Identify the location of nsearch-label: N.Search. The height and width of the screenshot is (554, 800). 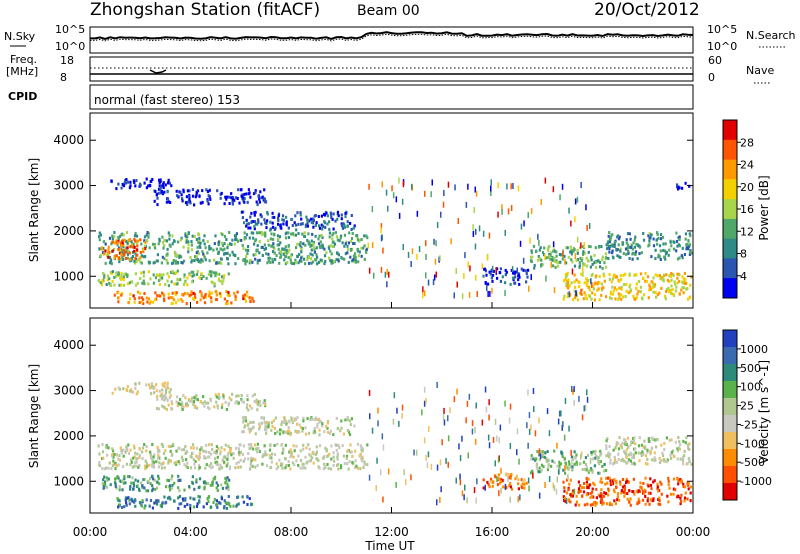
(771, 35).